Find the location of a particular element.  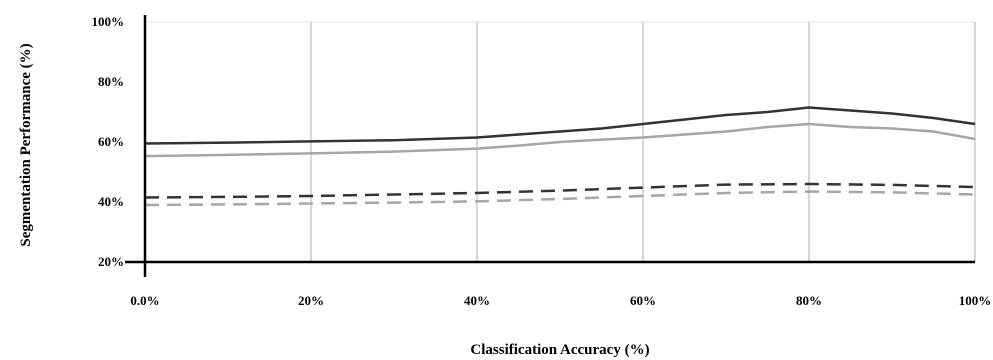

y-tick-label: 80% is located at coordinates (111, 81).